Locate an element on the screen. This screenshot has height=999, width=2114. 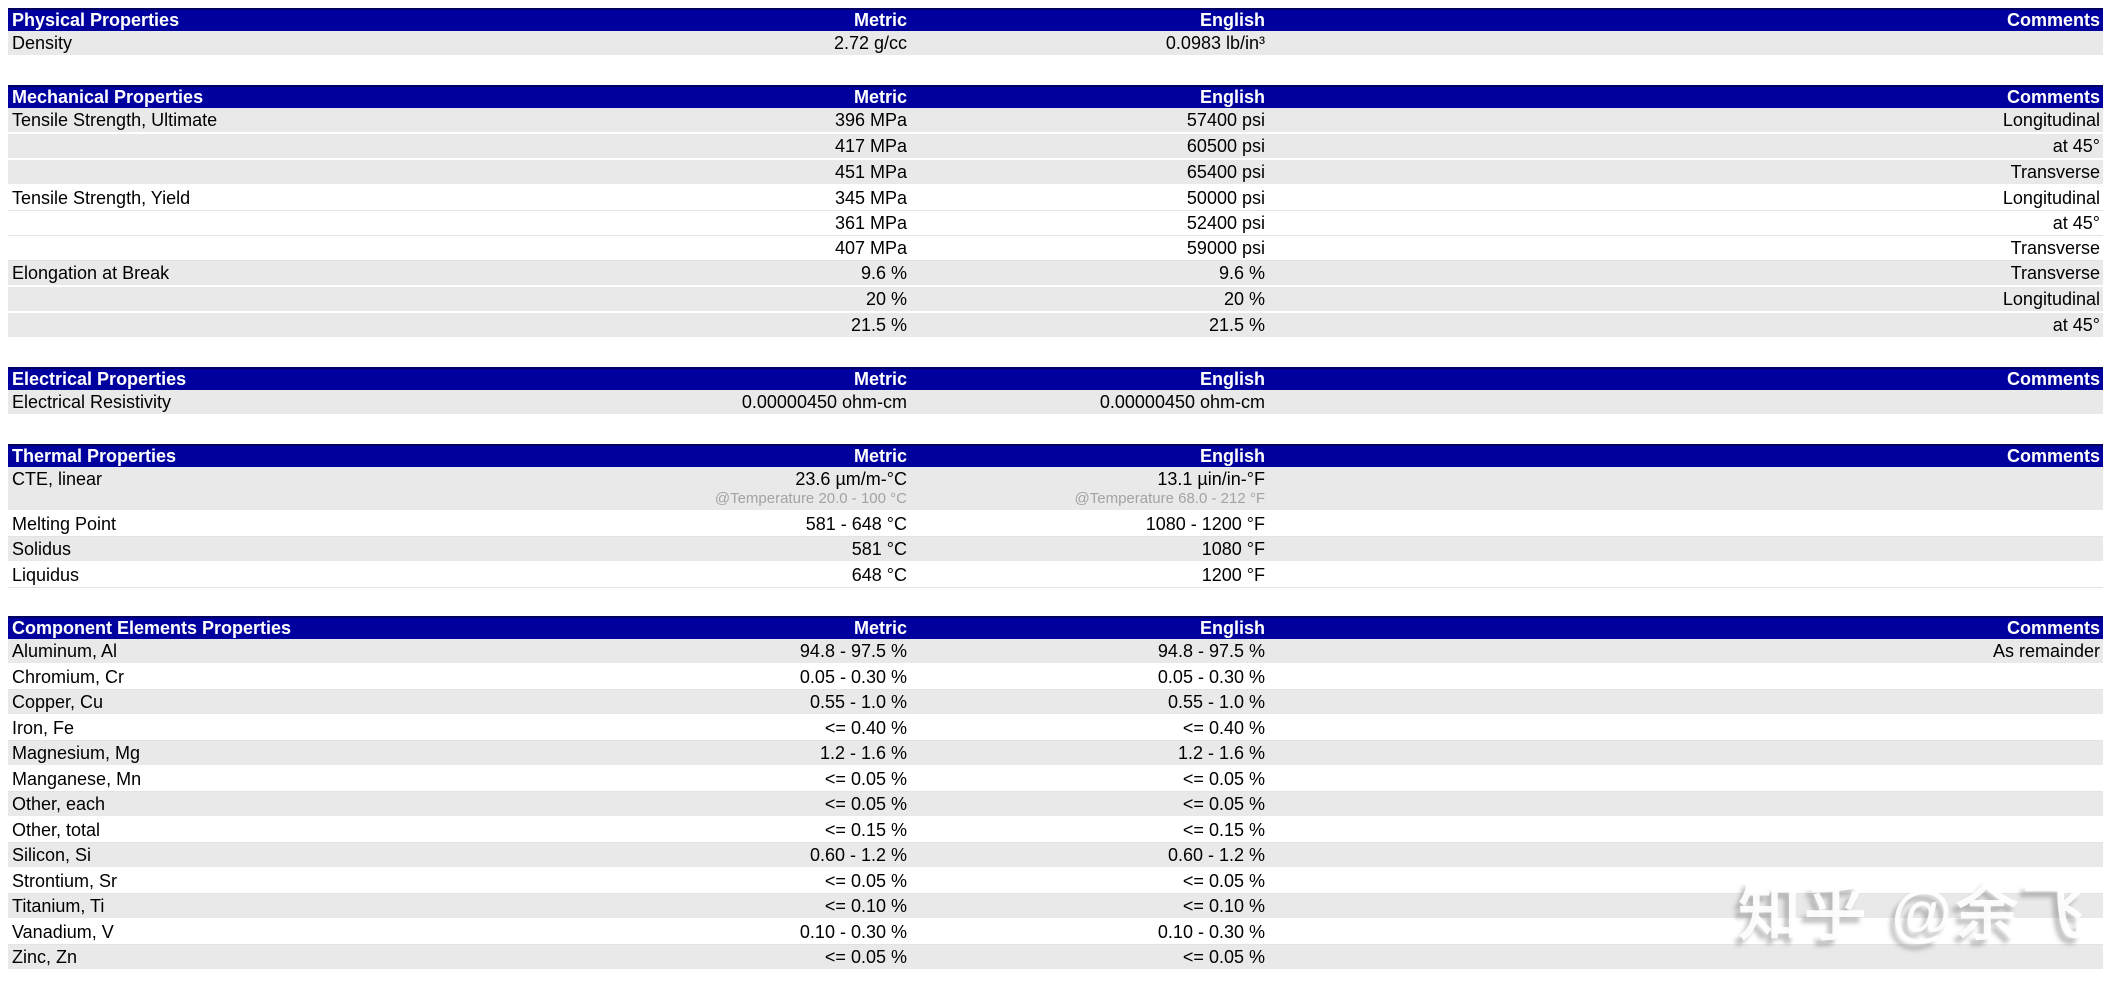
english-cell: 50000 psi is located at coordinates (1089, 198).